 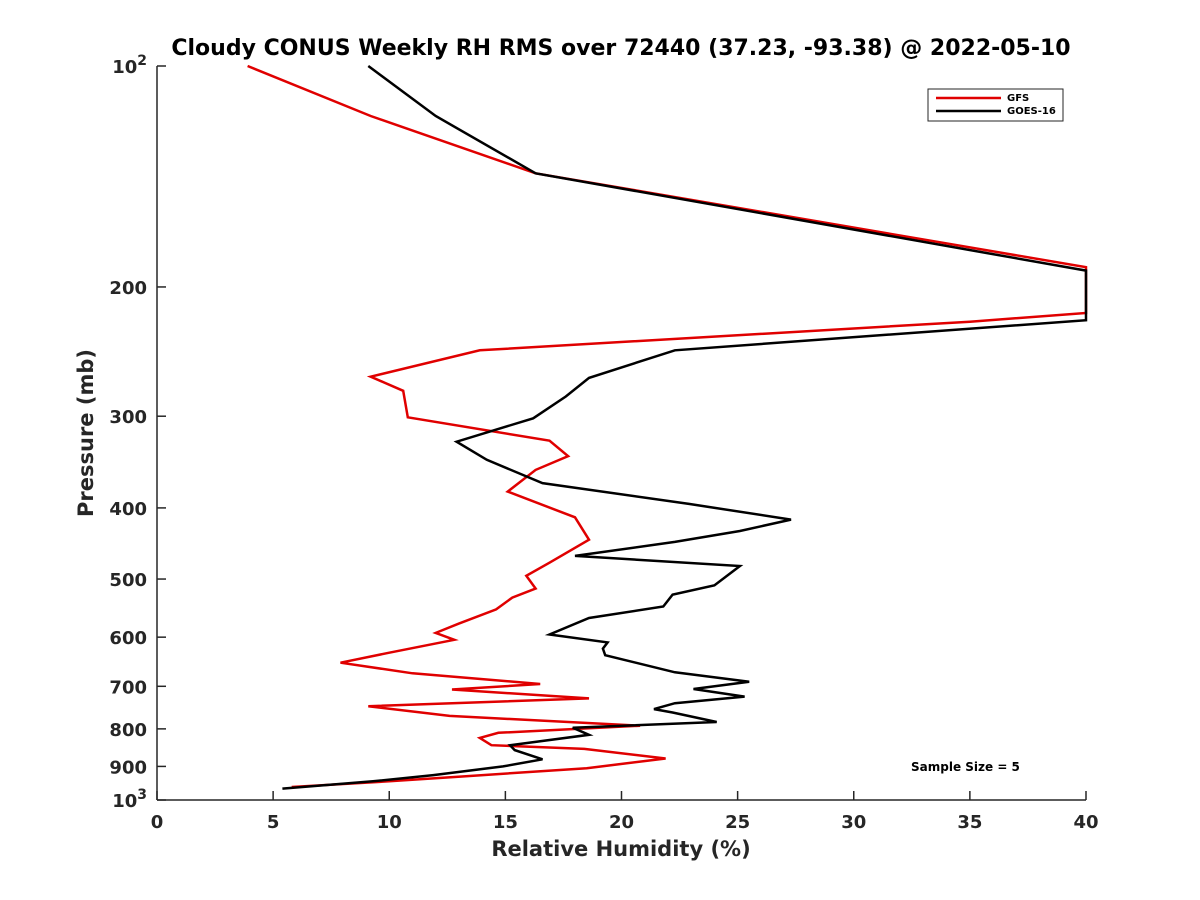 What do you see at coordinates (389, 822) in the screenshot?
I see `x-tick-label: 10` at bounding box center [389, 822].